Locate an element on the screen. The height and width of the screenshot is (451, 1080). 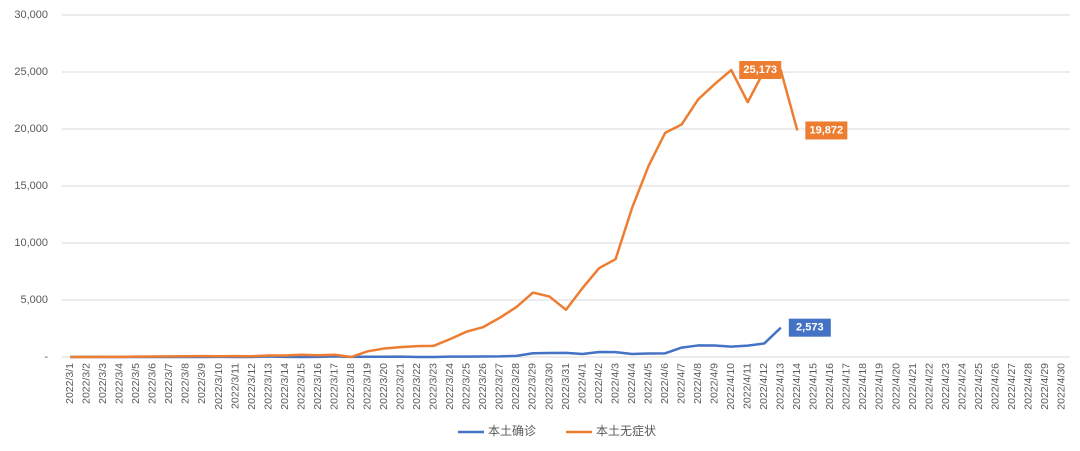
x-tick-label: 2022/3/18 is located at coordinates (351, 386).